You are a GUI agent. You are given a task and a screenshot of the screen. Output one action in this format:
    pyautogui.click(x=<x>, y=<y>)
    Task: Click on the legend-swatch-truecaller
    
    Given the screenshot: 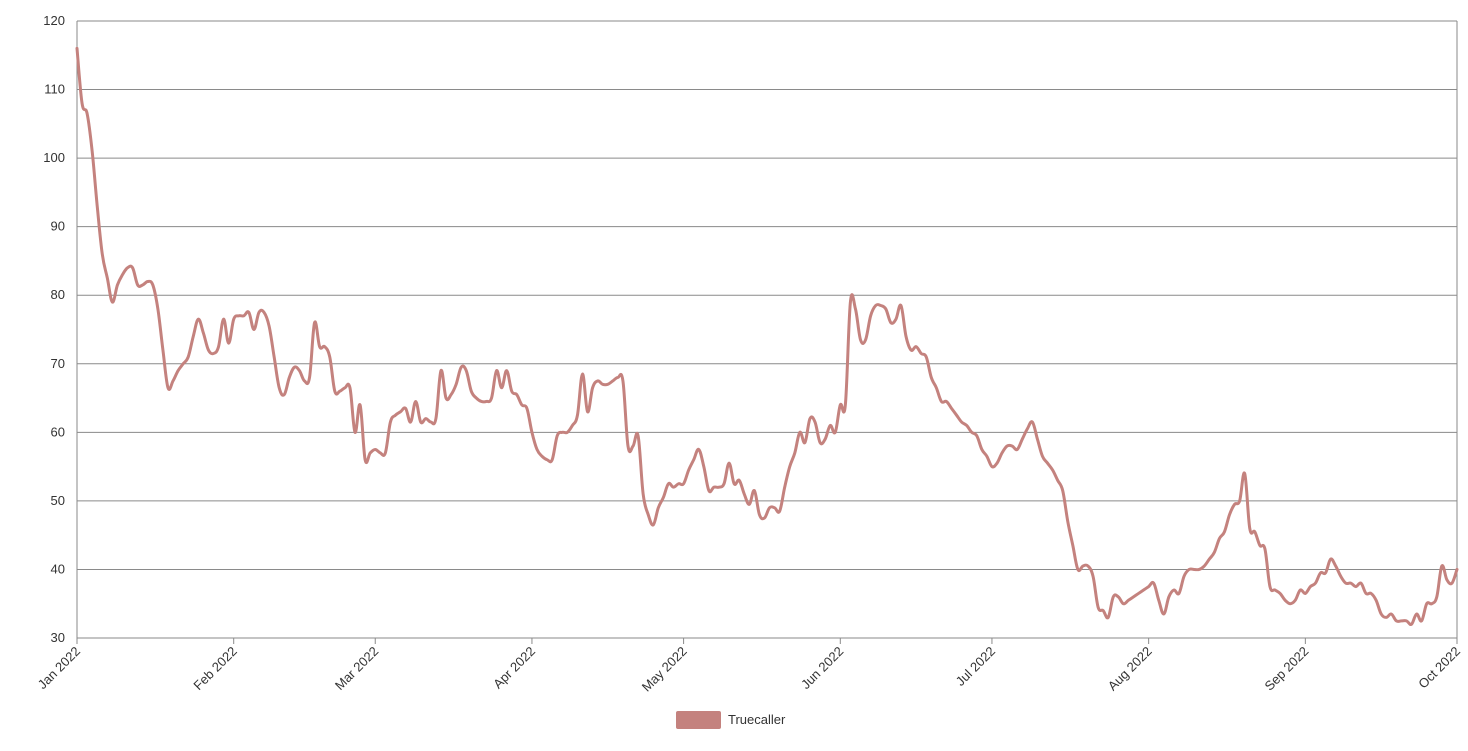 What is the action you would take?
    pyautogui.click(x=698, y=720)
    